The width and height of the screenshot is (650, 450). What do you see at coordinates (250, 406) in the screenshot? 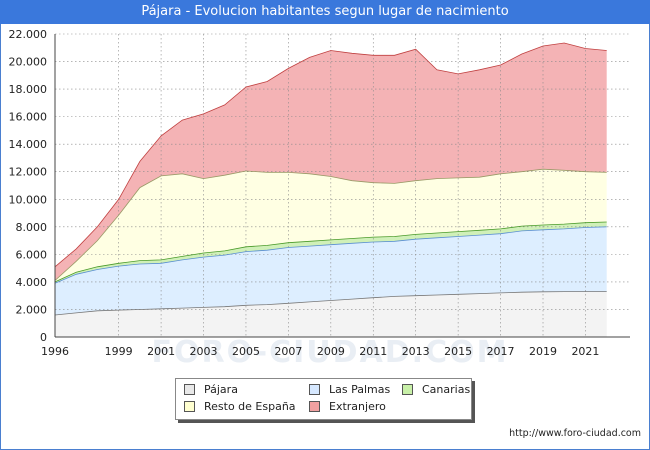
I see `legend-label-resto-espana: Resto de España` at bounding box center [250, 406].